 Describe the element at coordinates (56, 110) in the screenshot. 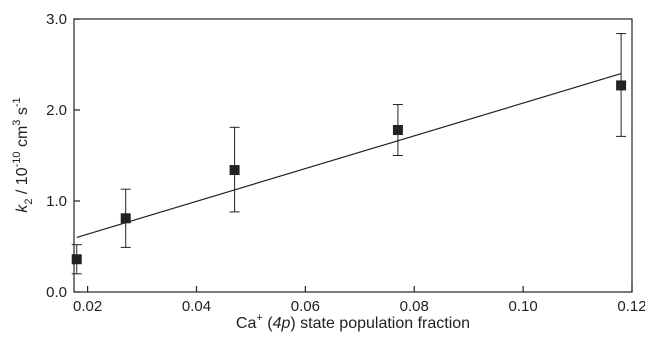

I see `y-tick-label-2: 2.0` at that location.